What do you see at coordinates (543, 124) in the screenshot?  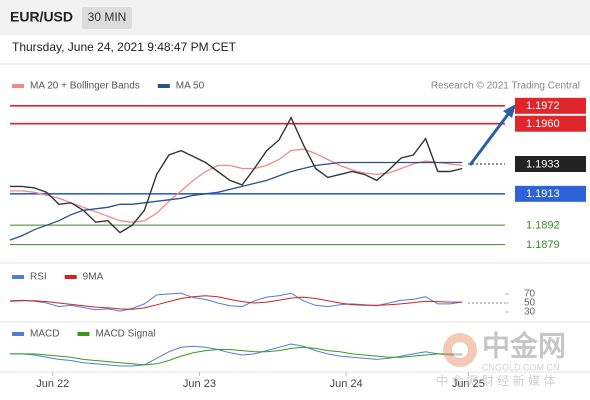 I see `level-label: 1.1960` at bounding box center [543, 124].